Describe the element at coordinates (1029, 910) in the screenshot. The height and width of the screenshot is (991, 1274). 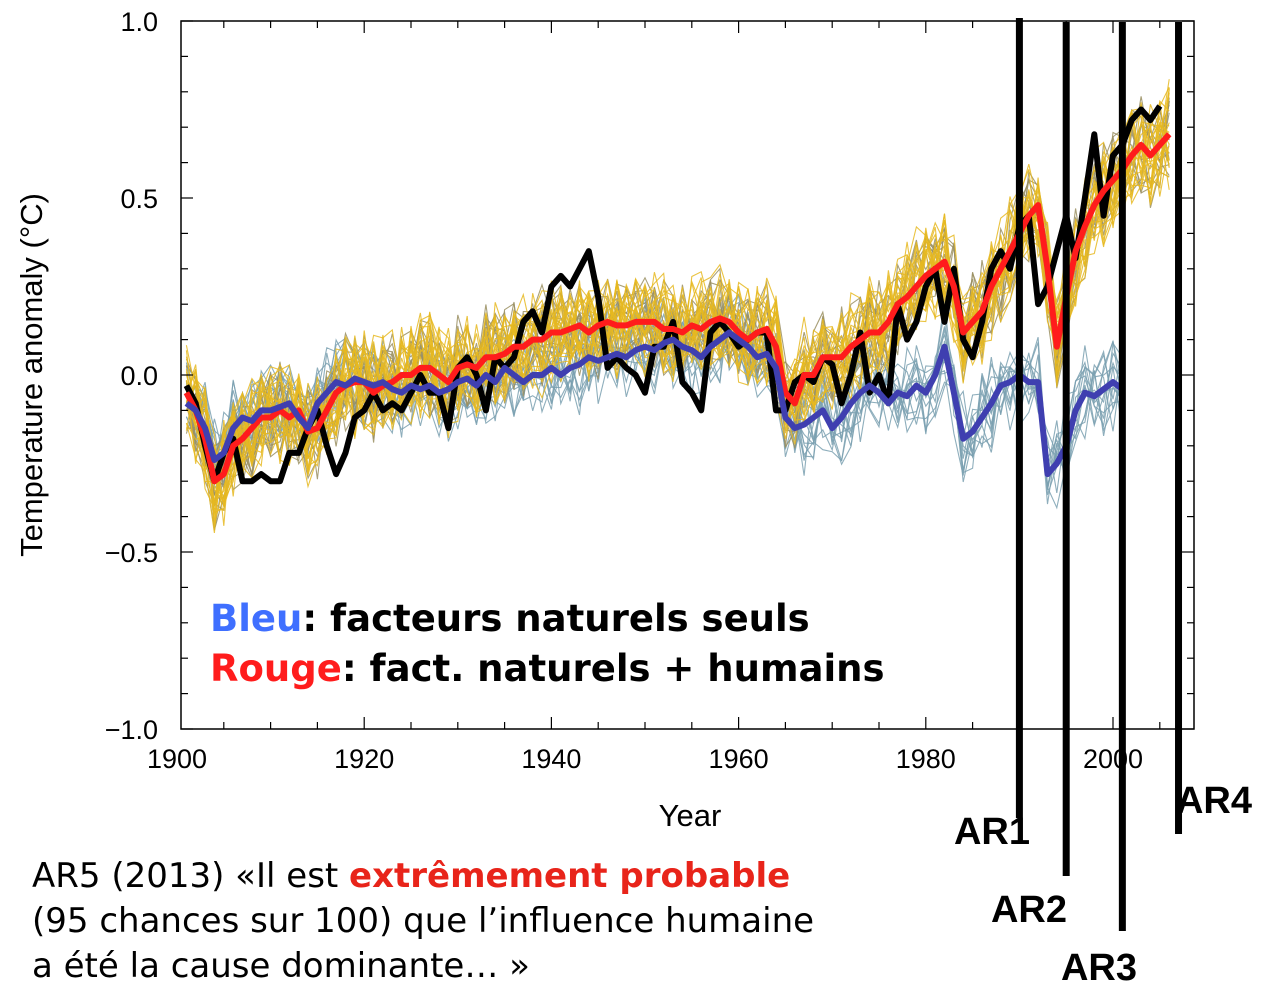
I see `marker-label-ar2: AR2` at that location.